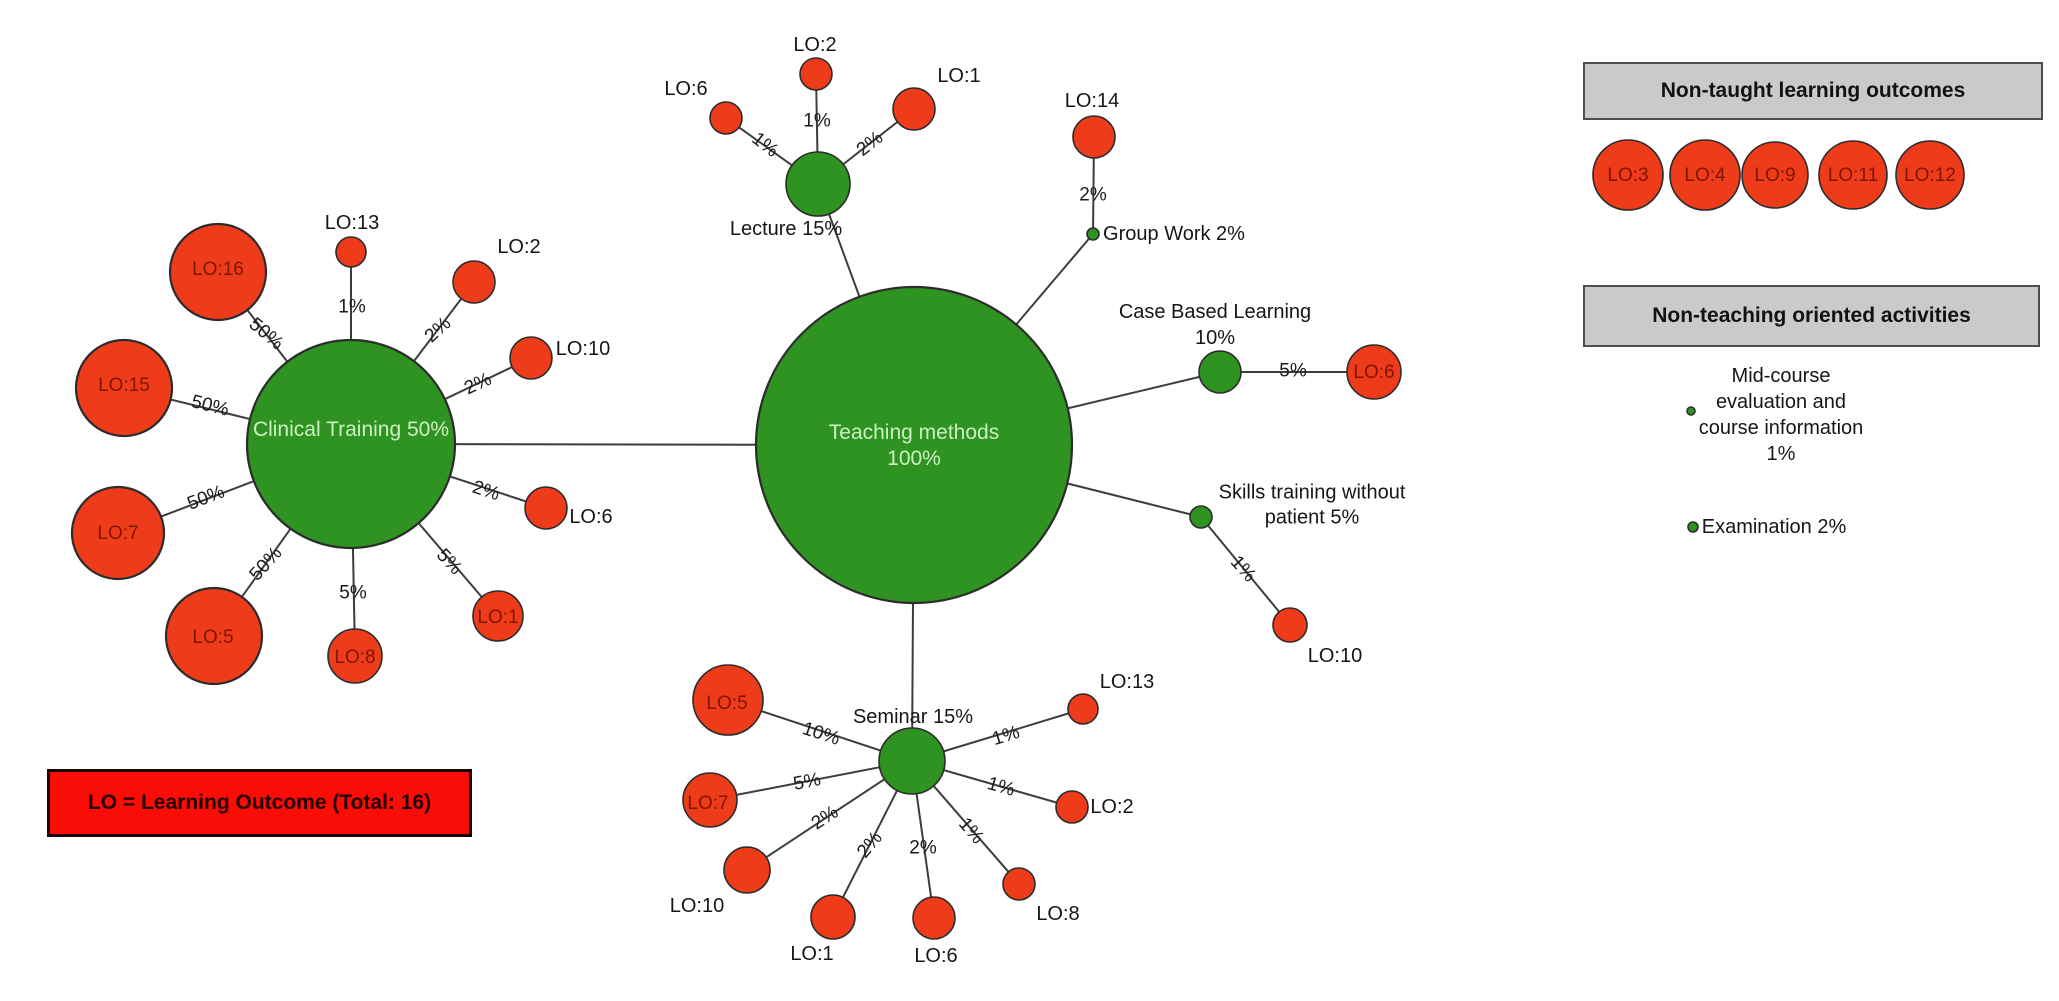  What do you see at coordinates (1019, 884) in the screenshot?
I see `node-se8` at bounding box center [1019, 884].